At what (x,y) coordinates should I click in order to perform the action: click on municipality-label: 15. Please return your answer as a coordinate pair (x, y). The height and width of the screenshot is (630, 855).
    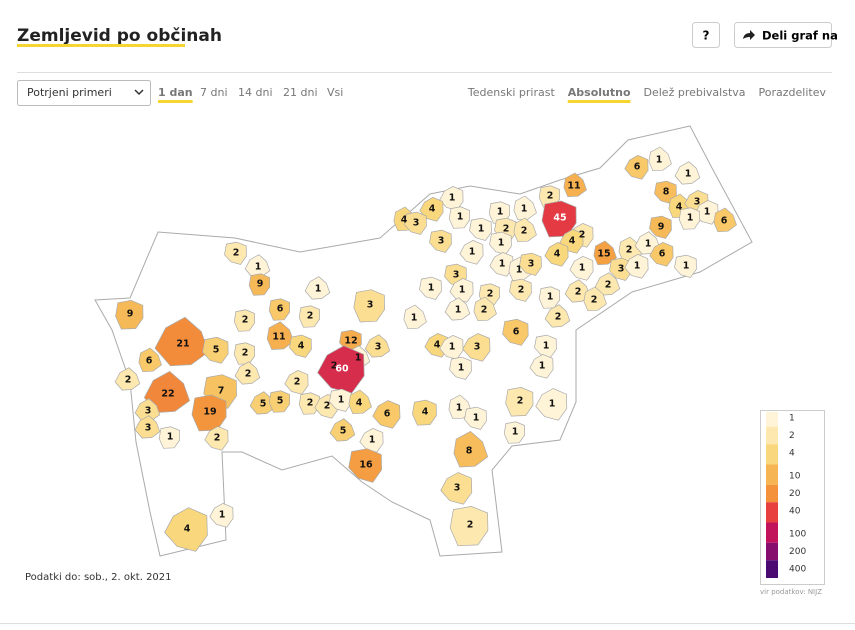
    Looking at the image, I should click on (603, 254).